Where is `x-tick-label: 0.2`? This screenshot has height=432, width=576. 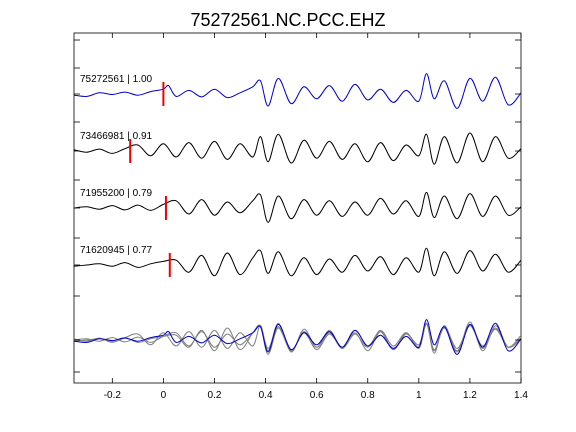 x-tick-label: 0.2 is located at coordinates (215, 395).